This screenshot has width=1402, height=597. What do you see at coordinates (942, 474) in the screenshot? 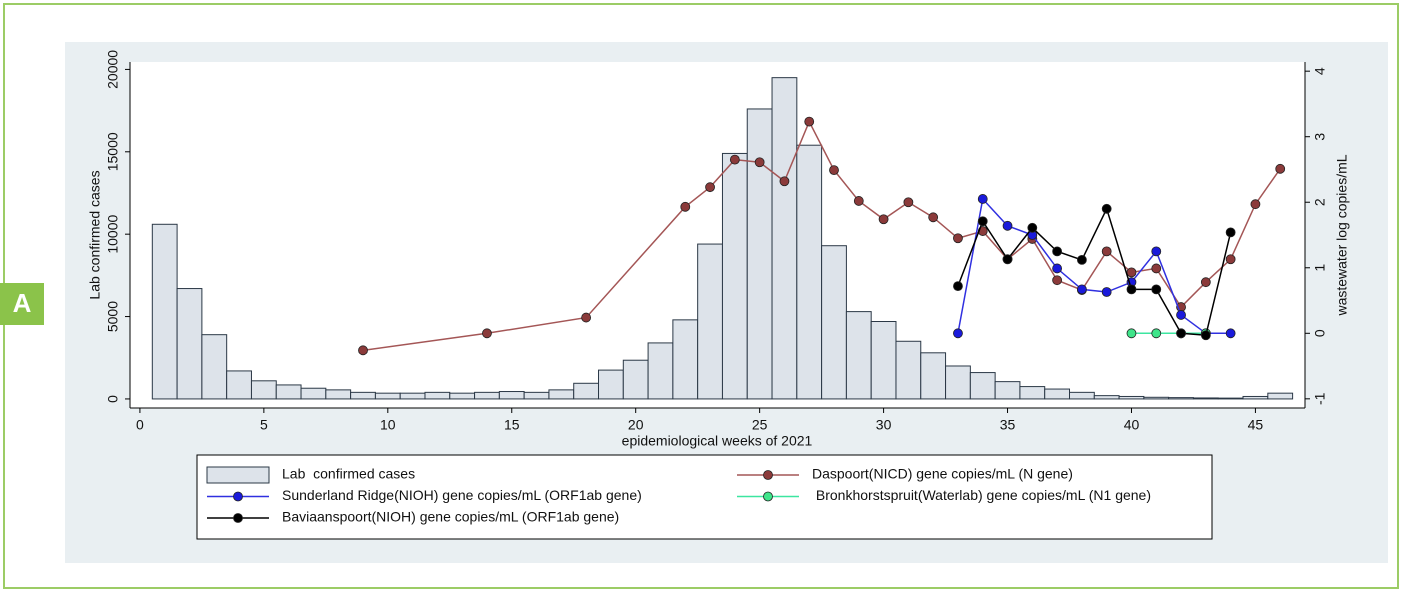
I see `legend-label: Daspoort(NICD) gene copies/mL (N gene)` at bounding box center [942, 474].